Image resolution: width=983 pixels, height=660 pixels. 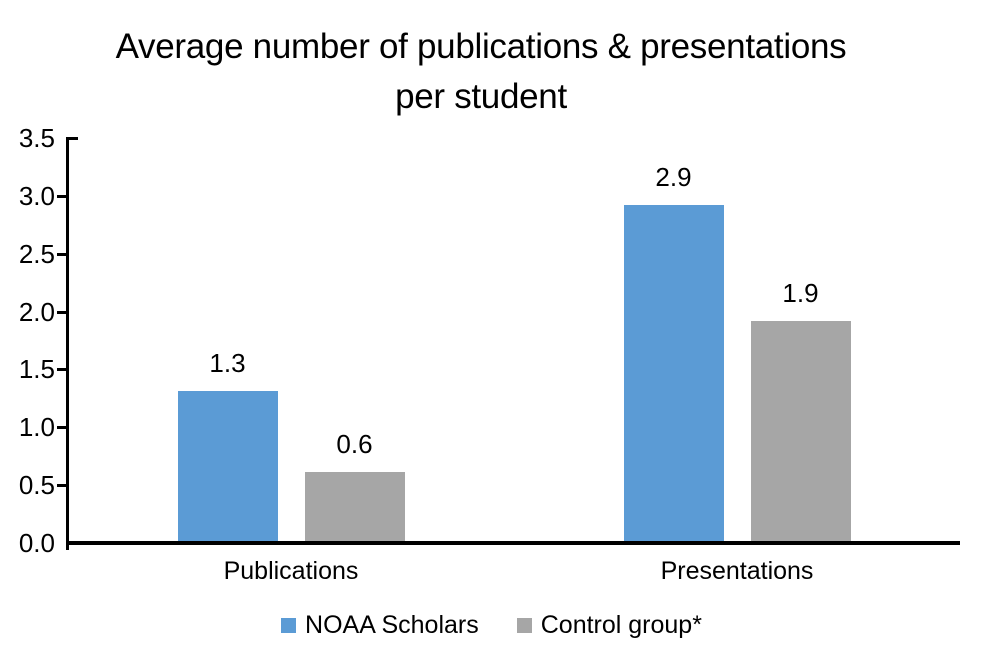 What do you see at coordinates (800, 431) in the screenshot?
I see `bar-control-group-presentations` at bounding box center [800, 431].